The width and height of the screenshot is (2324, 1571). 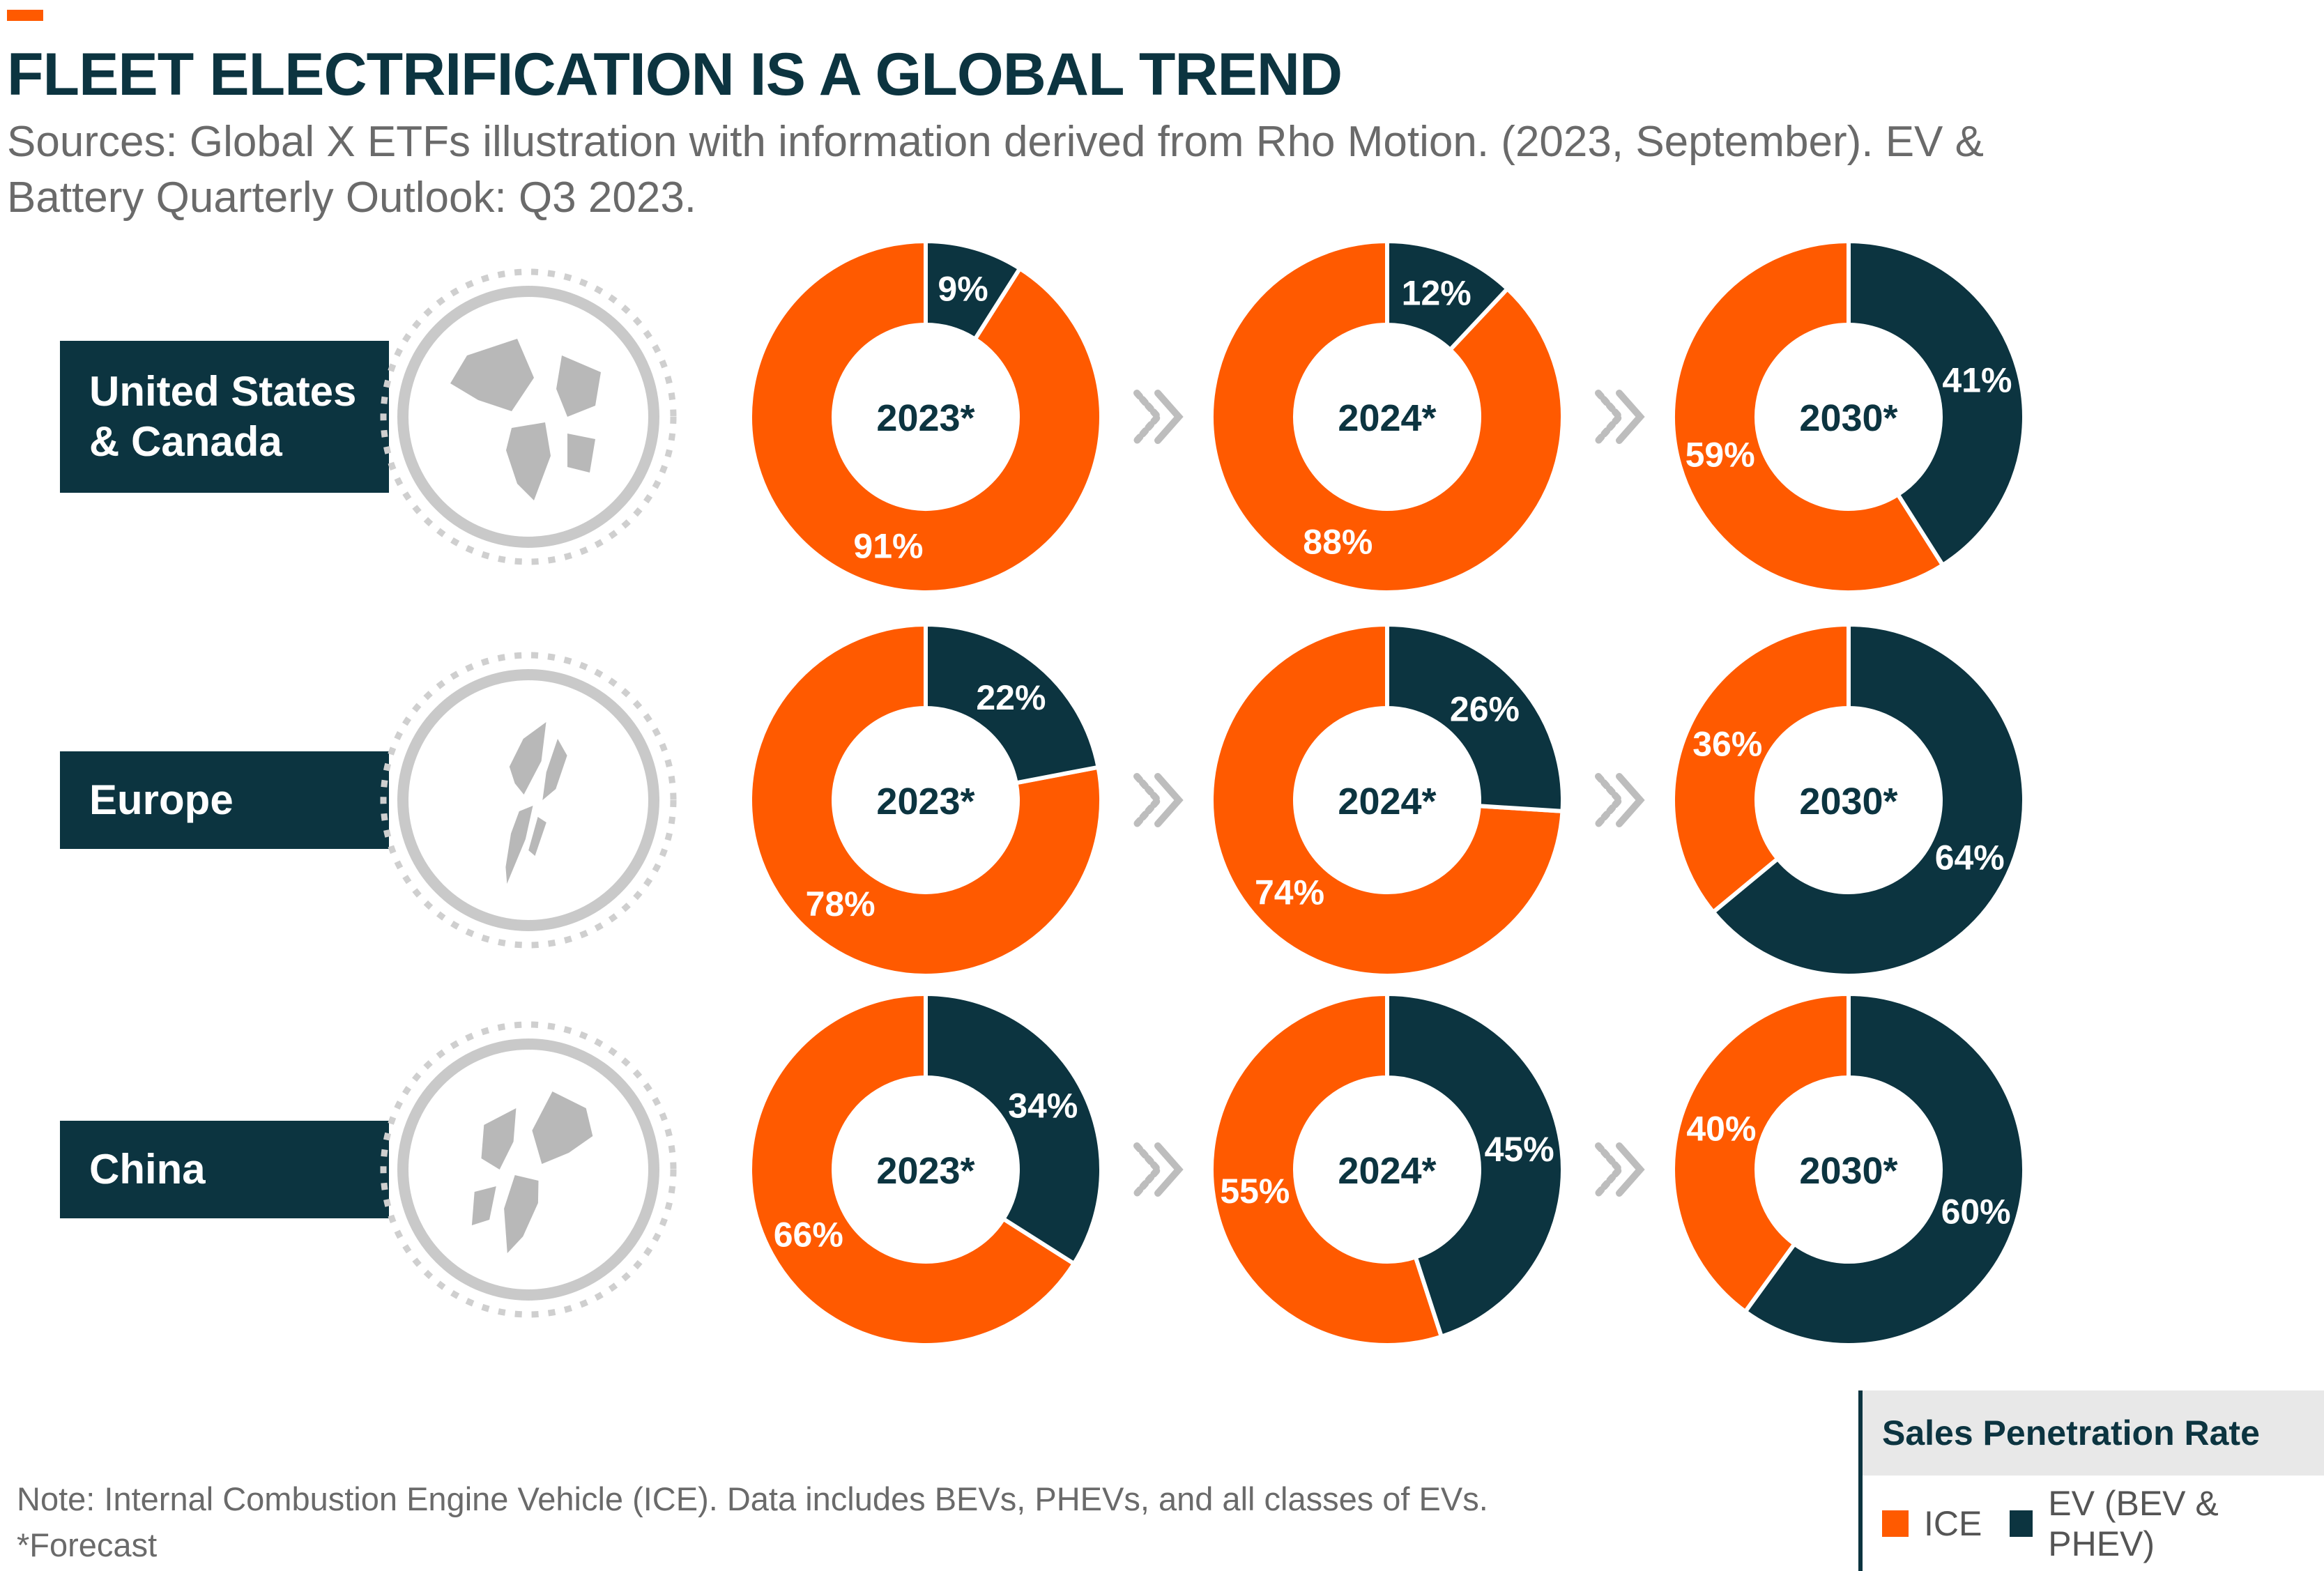 I want to click on donut-year-label-china-2023: 2023*, so click(x=925, y=1171).